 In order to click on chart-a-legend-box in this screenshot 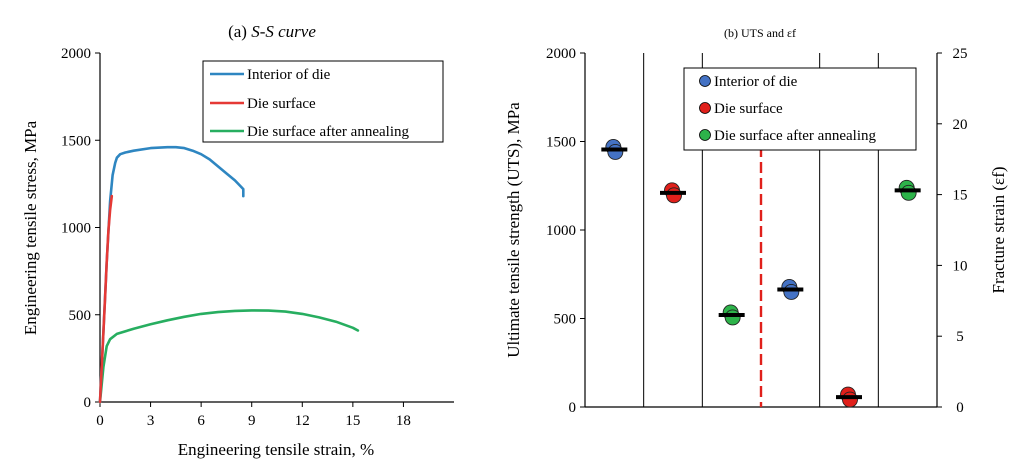, I will do `click(323, 101)`.